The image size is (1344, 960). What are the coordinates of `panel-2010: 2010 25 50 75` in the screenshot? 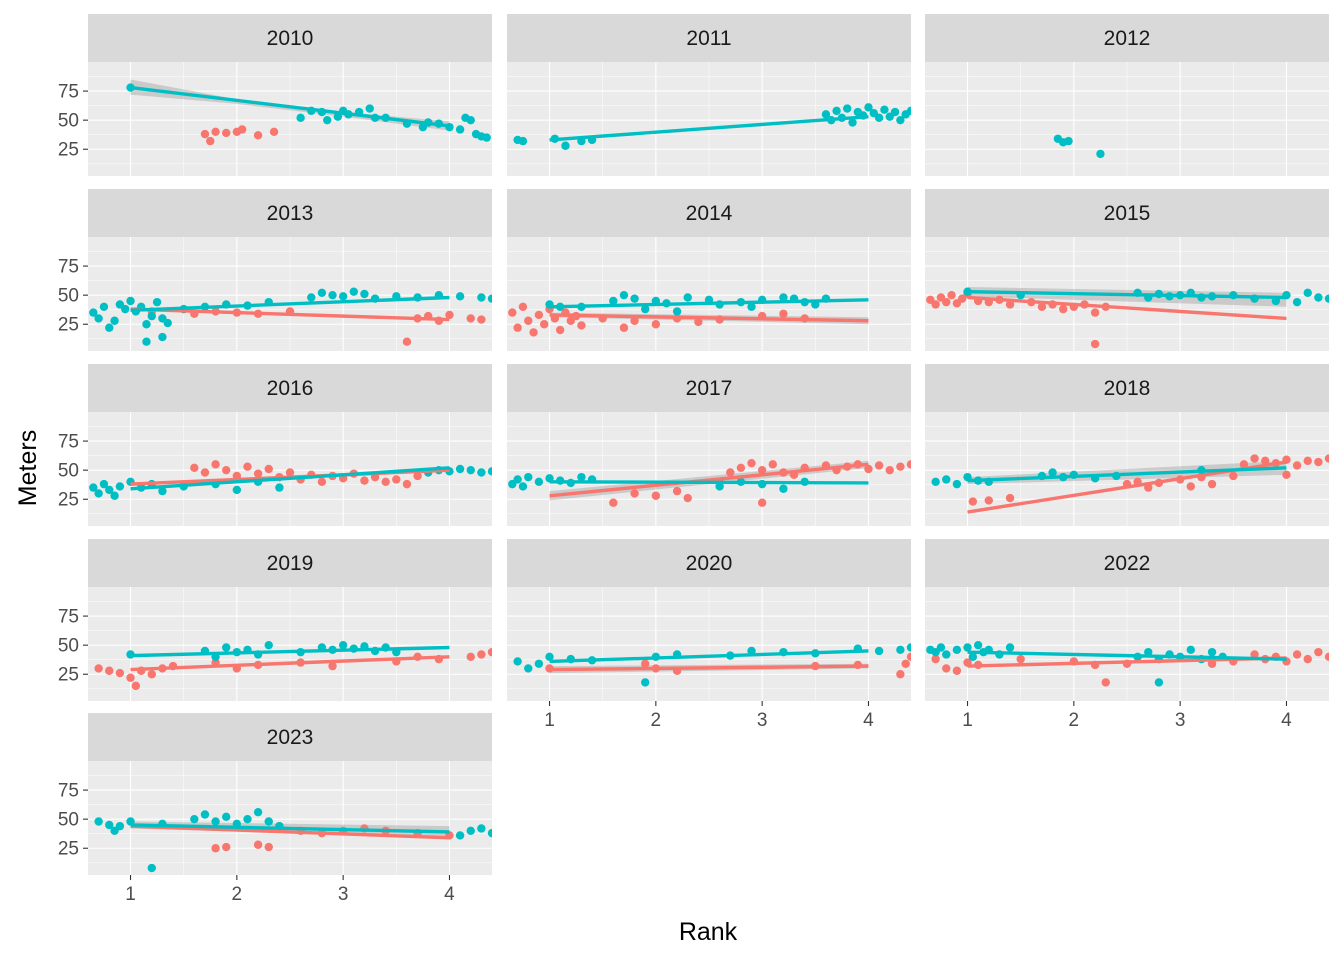 It's located at (275, 95).